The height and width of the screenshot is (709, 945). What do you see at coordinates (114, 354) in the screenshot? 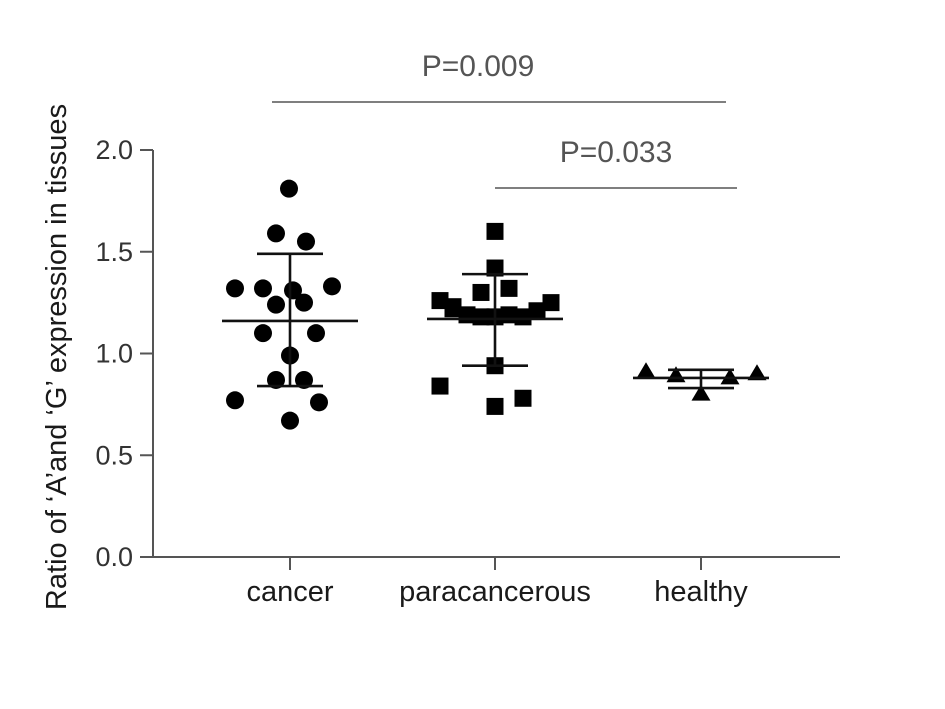
I see `y-tick-label: 1.0` at bounding box center [114, 354].